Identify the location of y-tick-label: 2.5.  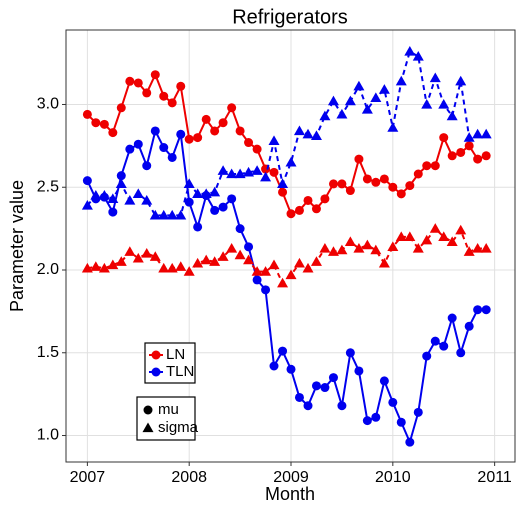
(48, 186).